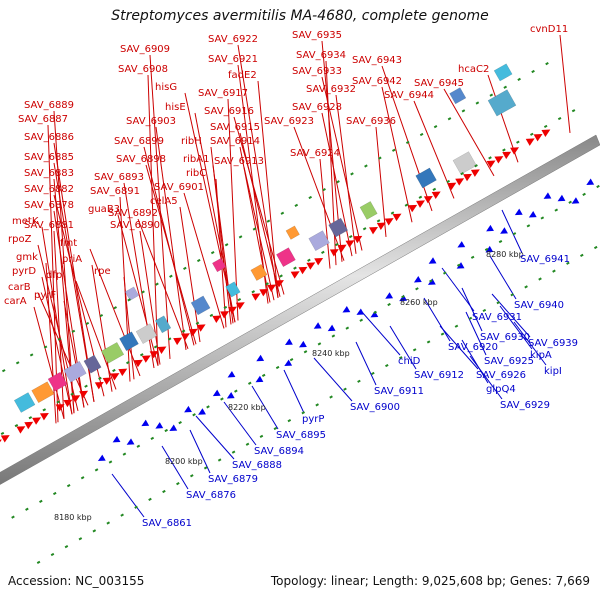  Describe the element at coordinates (409, 361) in the screenshot. I see `bottom-gene-label: chiD` at that location.